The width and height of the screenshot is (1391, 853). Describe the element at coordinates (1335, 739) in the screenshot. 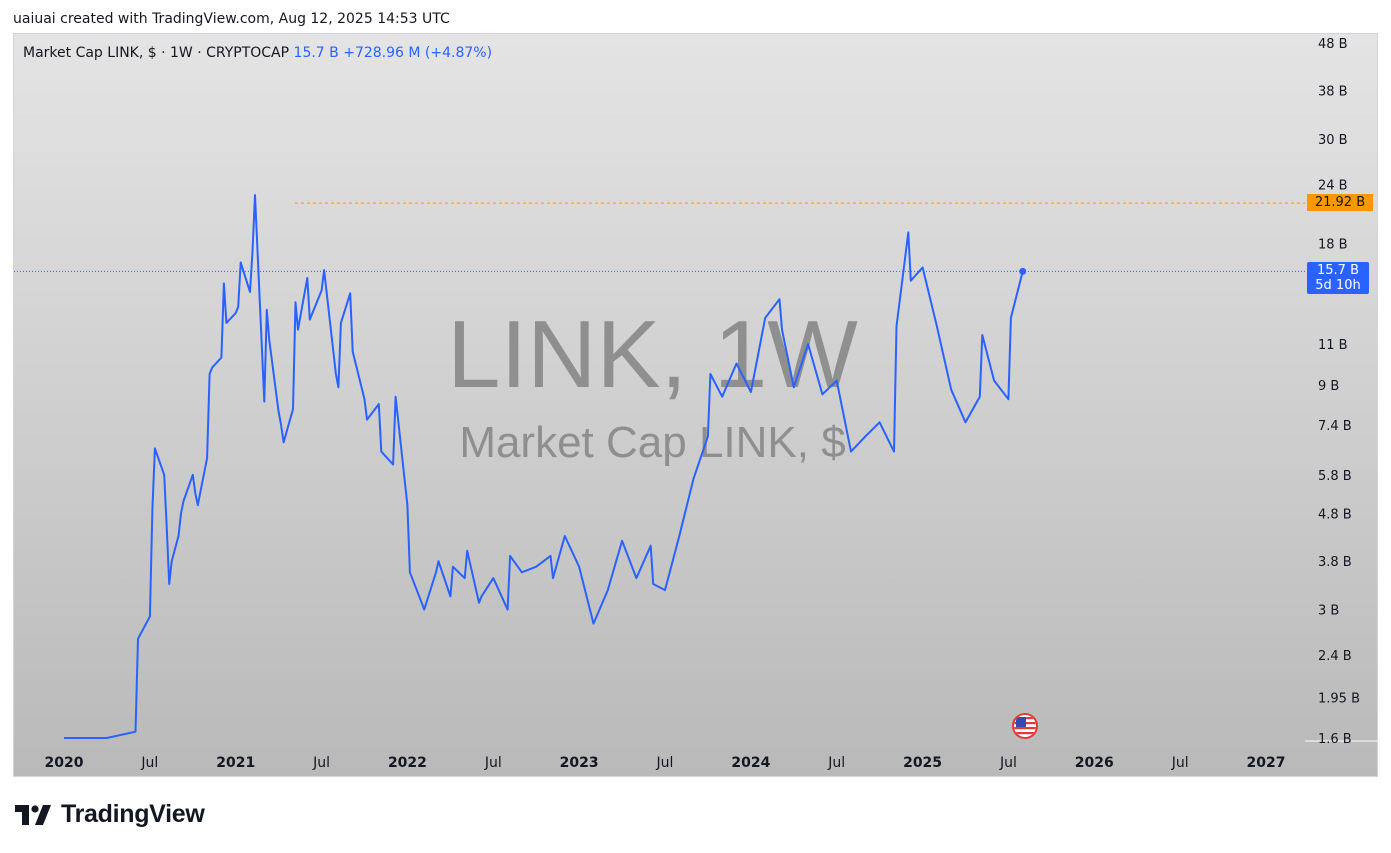

I see `y-tick-label: 1.6 B` at that location.